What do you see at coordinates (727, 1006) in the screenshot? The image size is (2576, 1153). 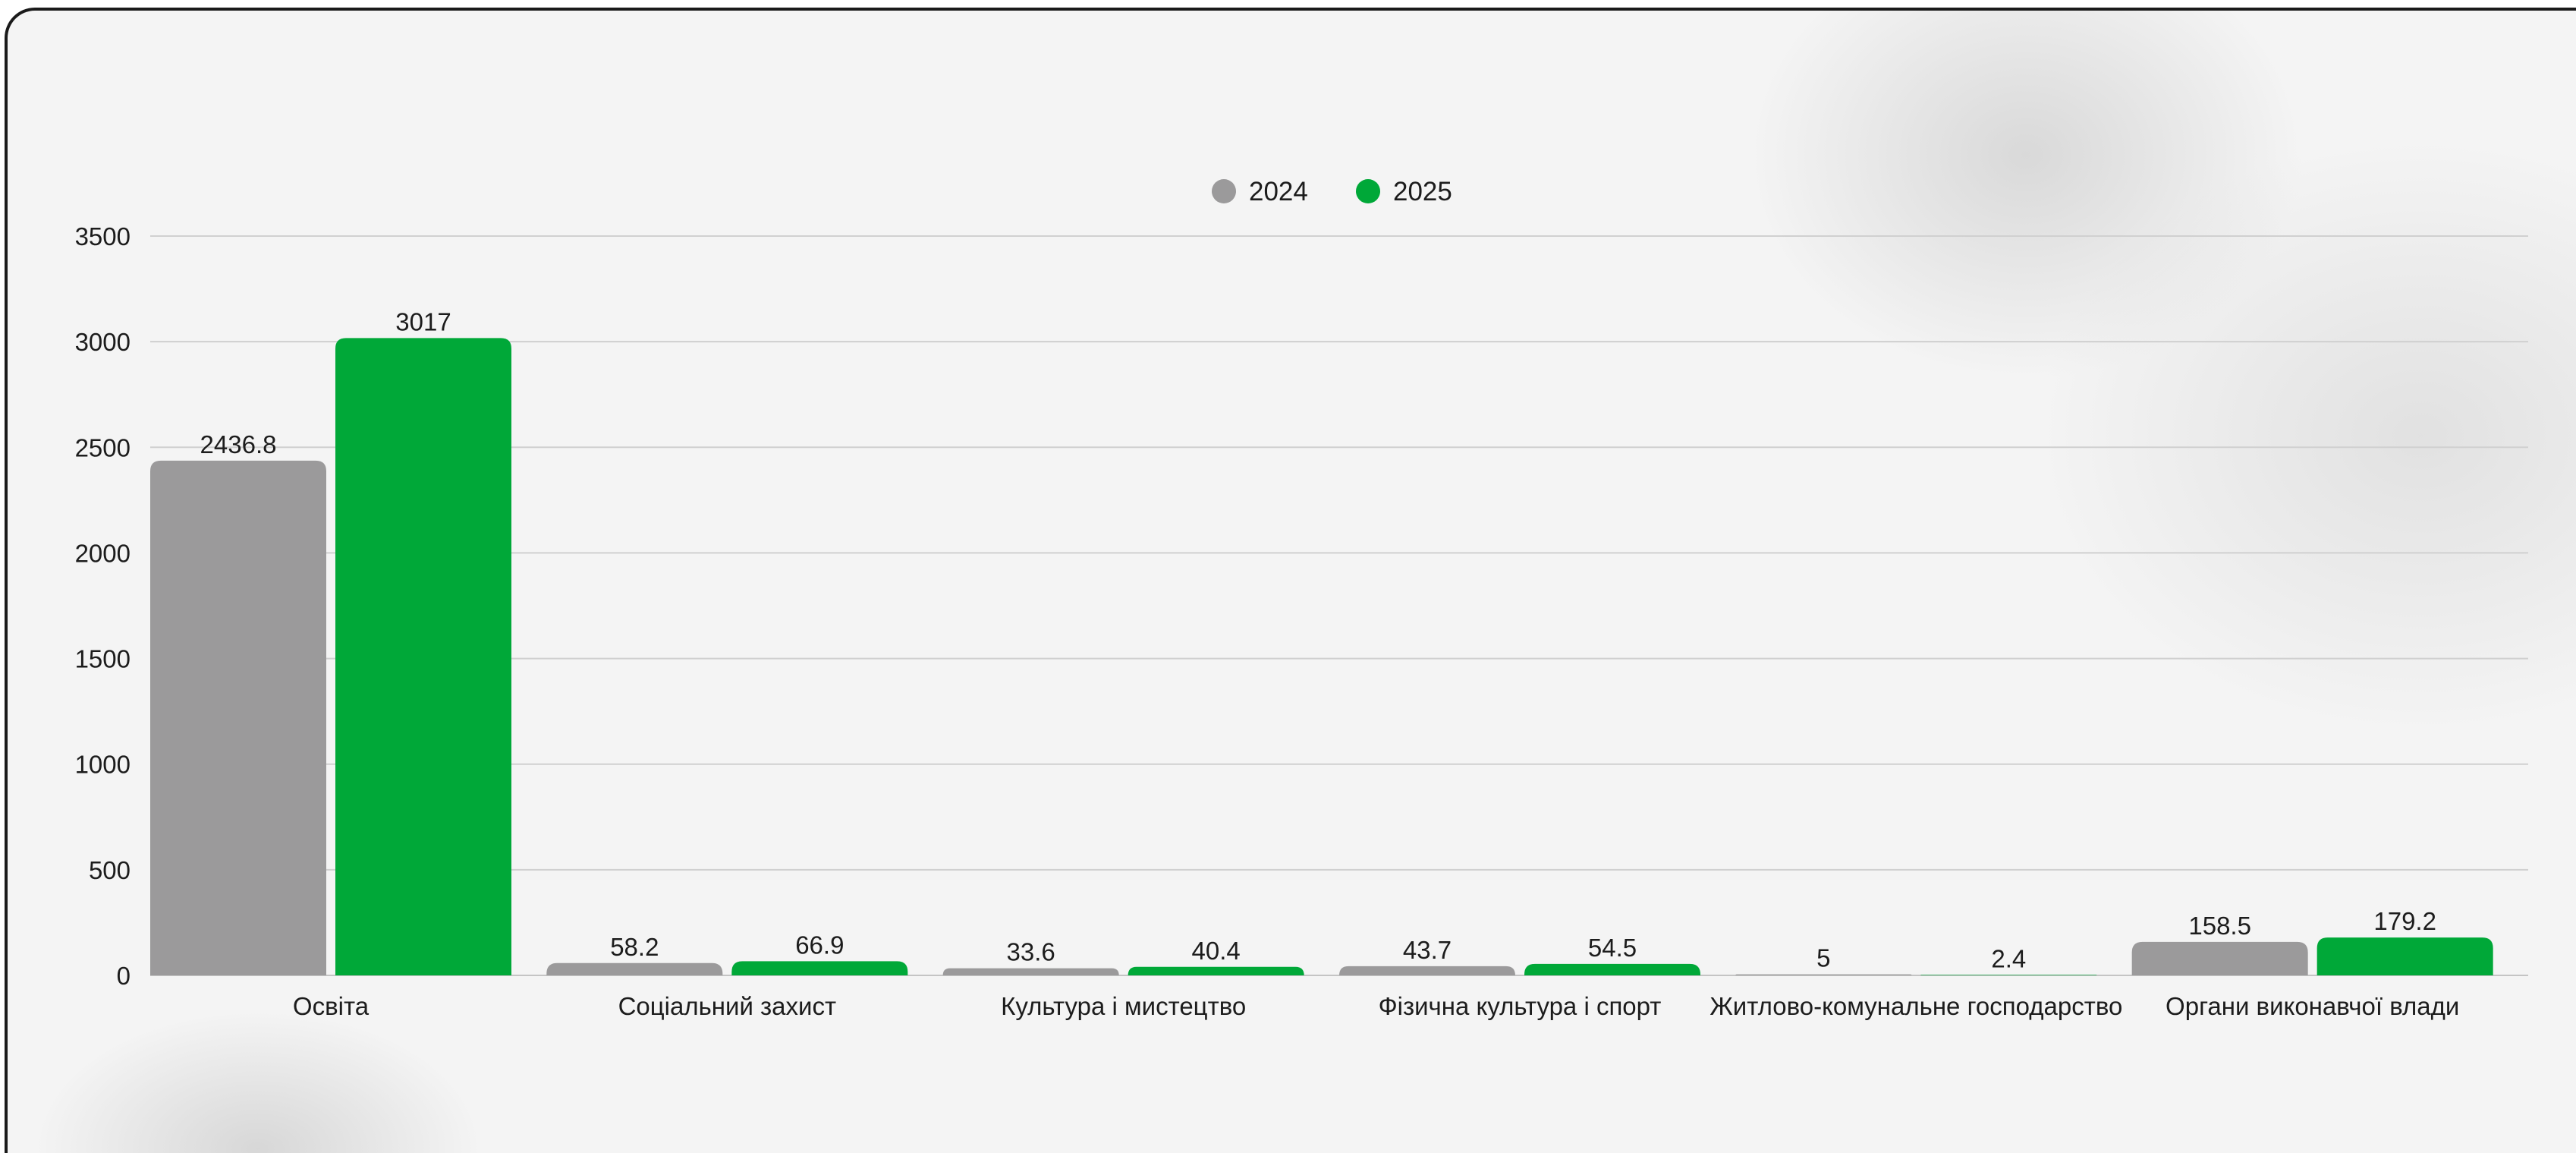 I see `x-category-label: Соціальний захист` at bounding box center [727, 1006].